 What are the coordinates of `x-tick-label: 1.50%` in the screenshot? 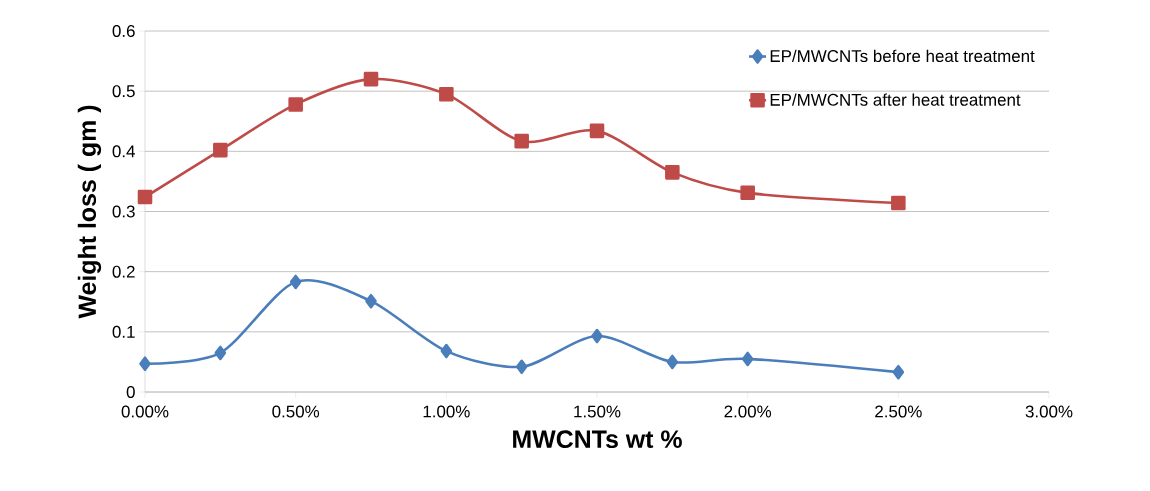 It's located at (597, 411).